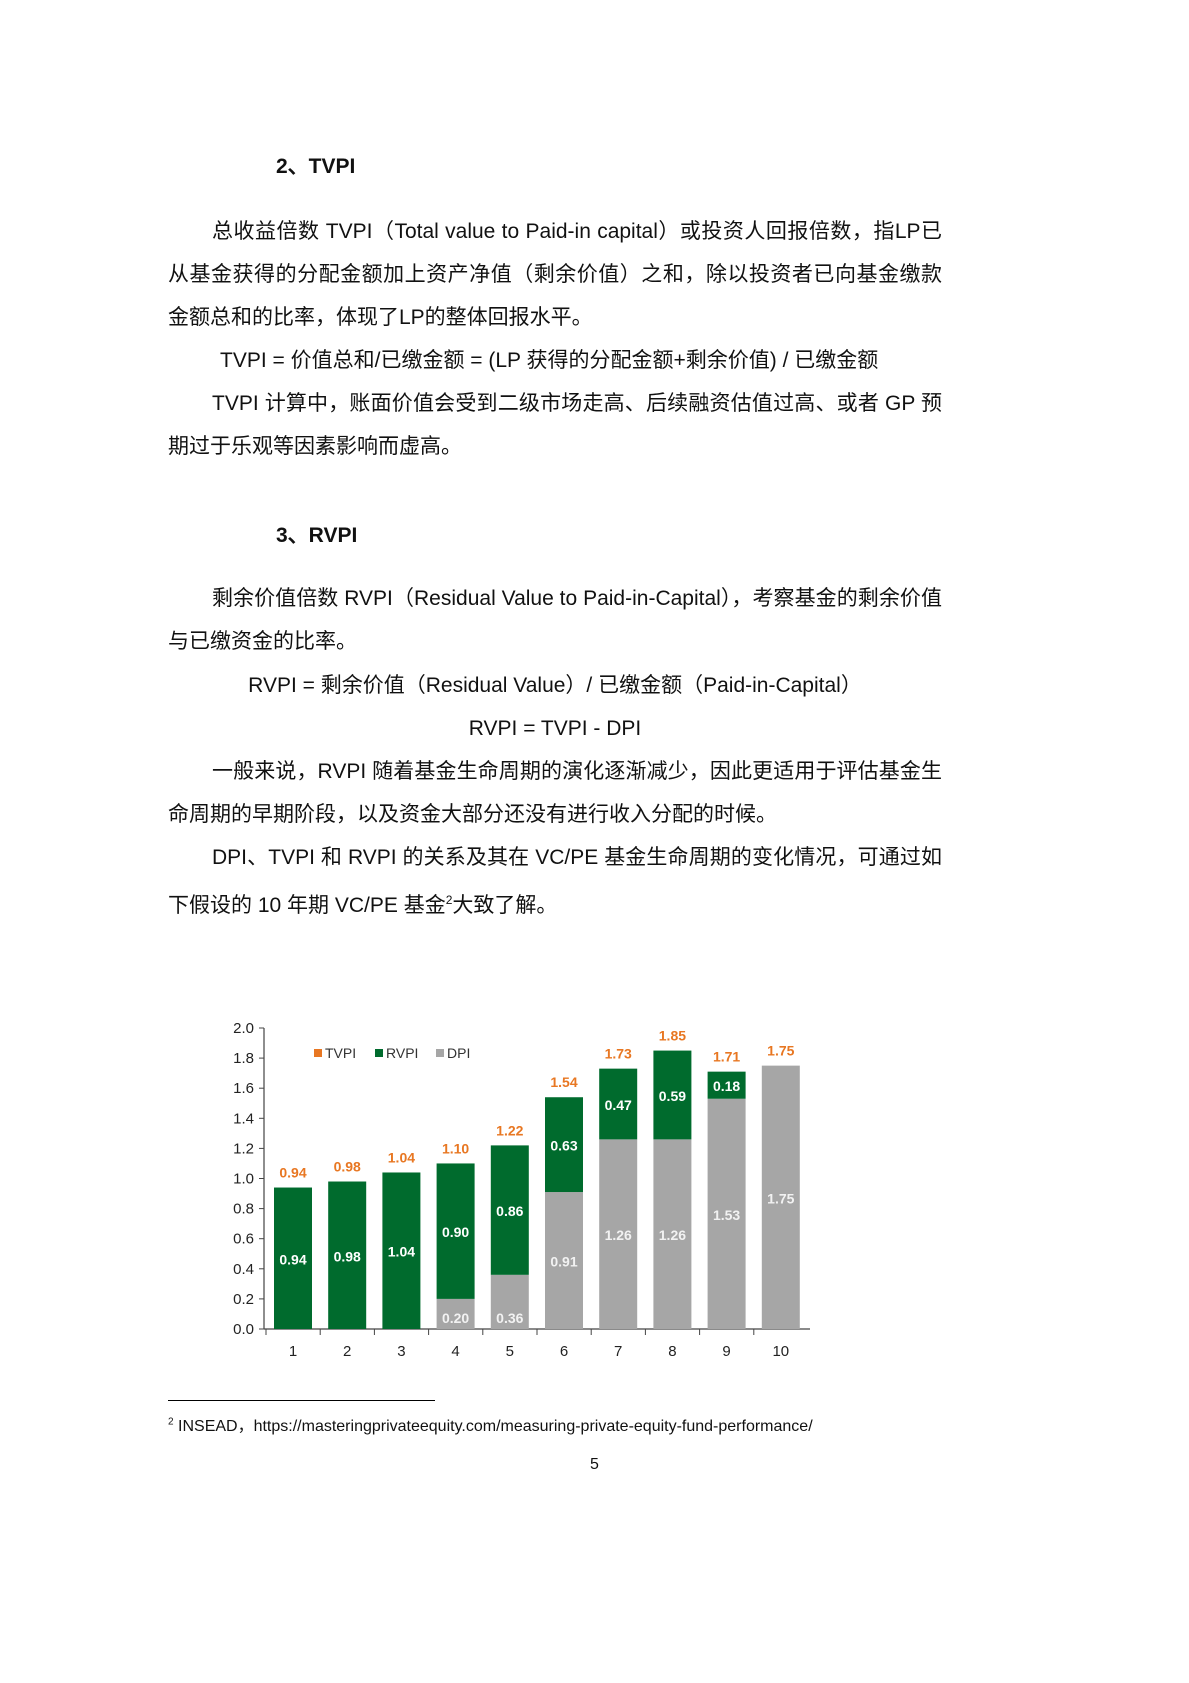  I want to click on data-label-rvpi: 0.86, so click(509, 1211).